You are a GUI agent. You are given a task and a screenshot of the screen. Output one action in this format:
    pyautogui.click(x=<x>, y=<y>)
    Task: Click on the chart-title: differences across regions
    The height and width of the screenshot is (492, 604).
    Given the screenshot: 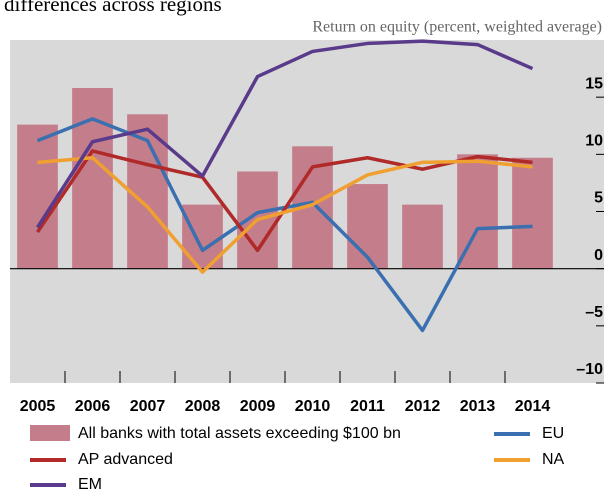 What is the action you would take?
    pyautogui.click(x=113, y=8)
    